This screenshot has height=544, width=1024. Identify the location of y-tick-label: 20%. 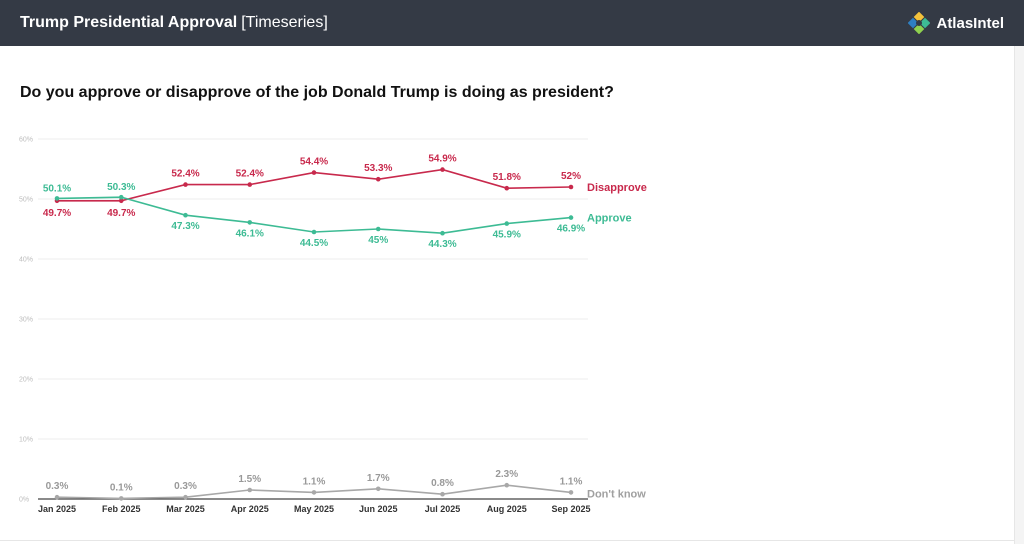
(26, 380).